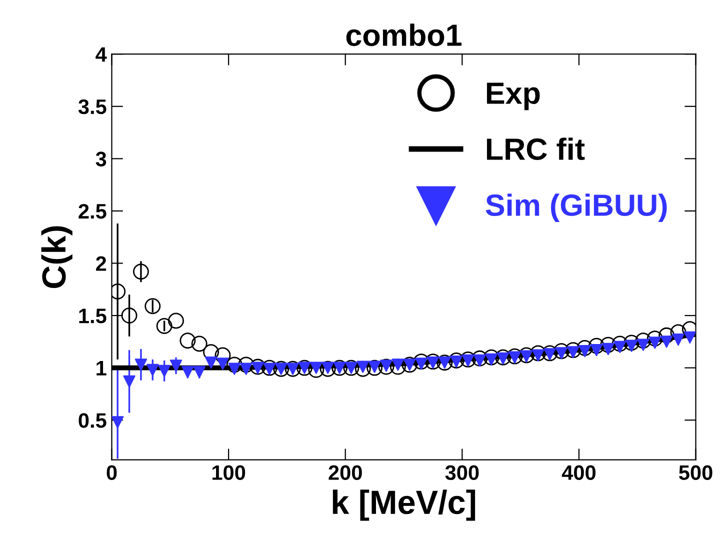 This screenshot has height=541, width=721. Describe the element at coordinates (576, 208) in the screenshot. I see `legend-label: Sim (GiBUU)` at that location.